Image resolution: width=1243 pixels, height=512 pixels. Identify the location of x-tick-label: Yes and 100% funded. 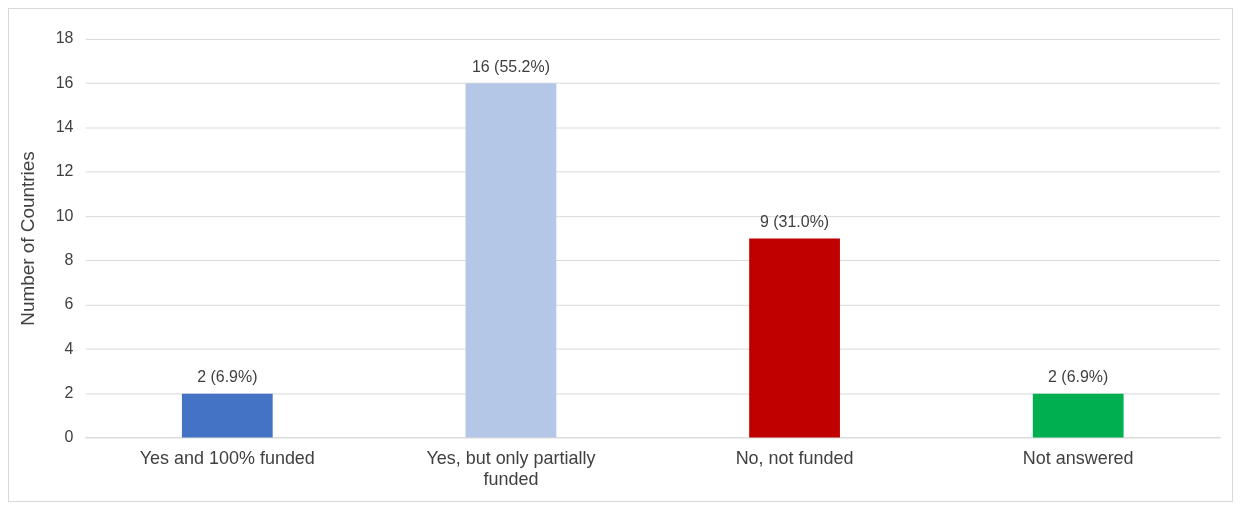
(227, 457).